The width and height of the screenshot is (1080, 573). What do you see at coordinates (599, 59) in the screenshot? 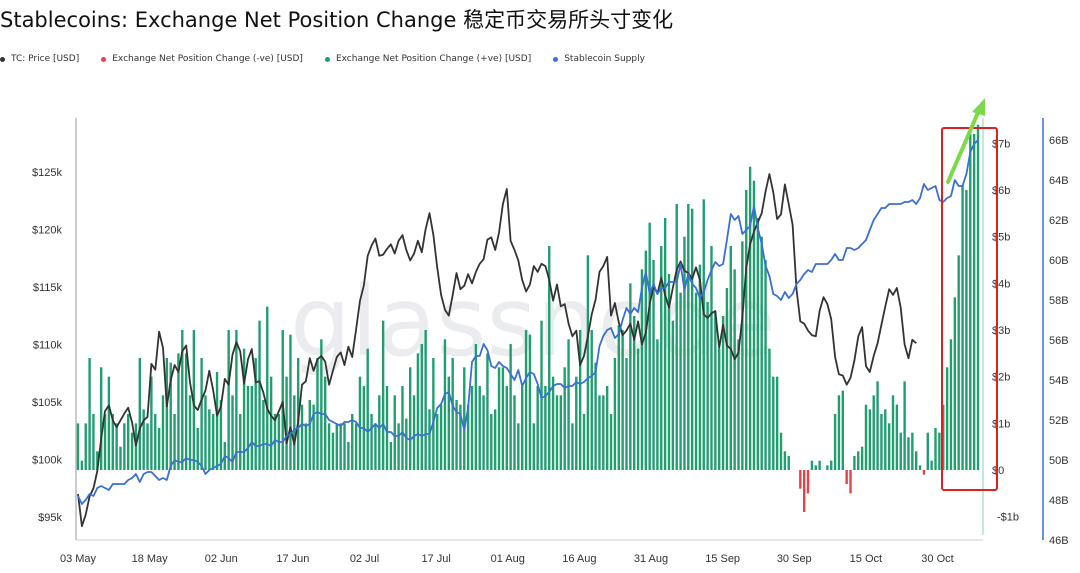
I see `legend-item-stablecoin-supply: Stablecoin Supply` at bounding box center [599, 59].